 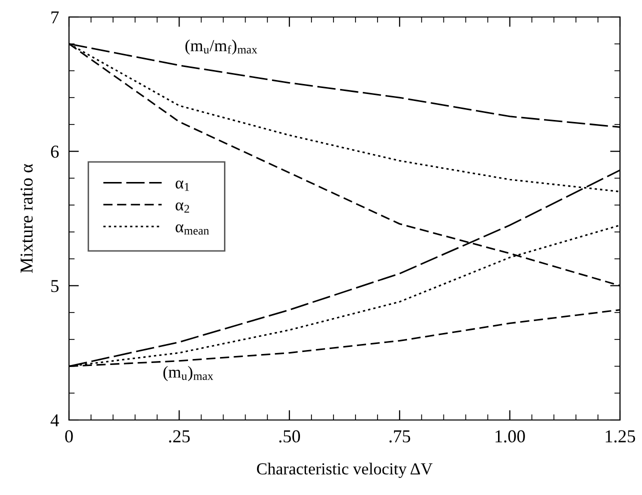 What do you see at coordinates (179, 436) in the screenshot?
I see `x-tick-label: .25` at bounding box center [179, 436].